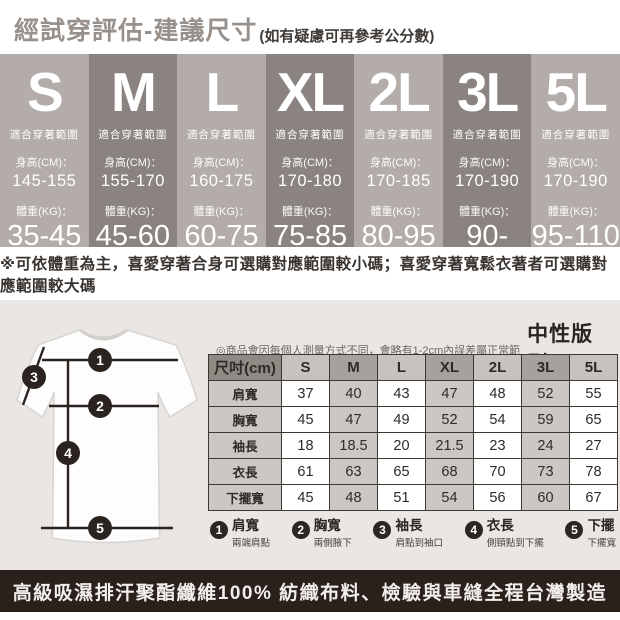 The image size is (620, 620). What do you see at coordinates (133, 92) in the screenshot?
I see `size-label: M` at bounding box center [133, 92].